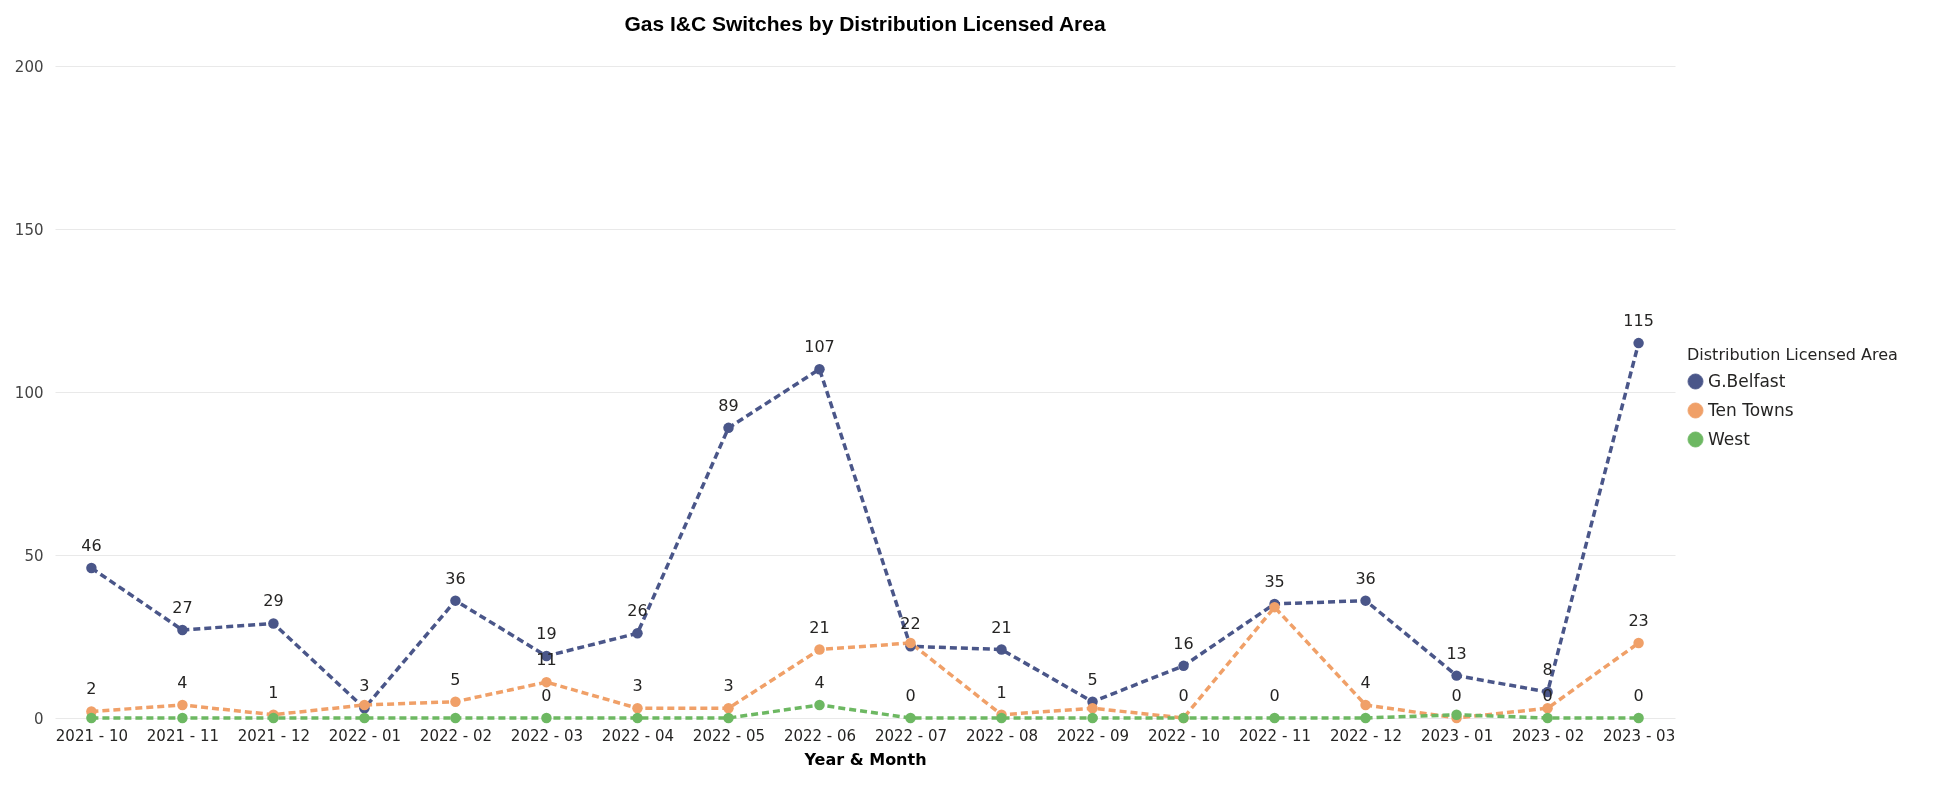  I want to click on data-label: 19, so click(546, 634).